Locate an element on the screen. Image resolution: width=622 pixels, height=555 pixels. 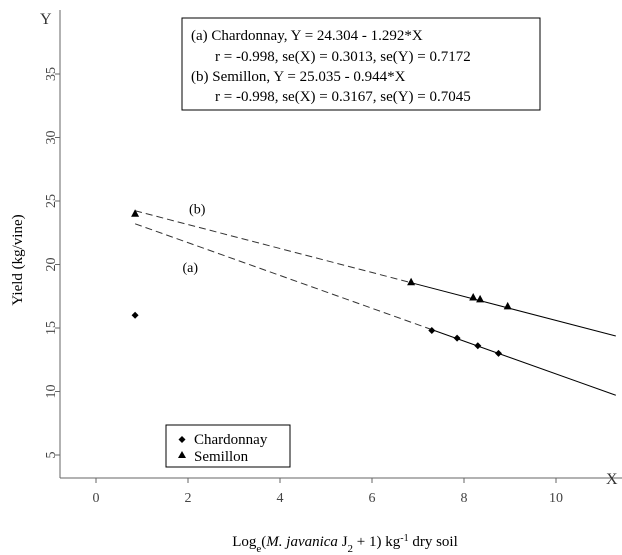
x-axis-title: Loge(M. javanica J2 + 1) kg-1 dry soil is located at coordinates (345, 544).